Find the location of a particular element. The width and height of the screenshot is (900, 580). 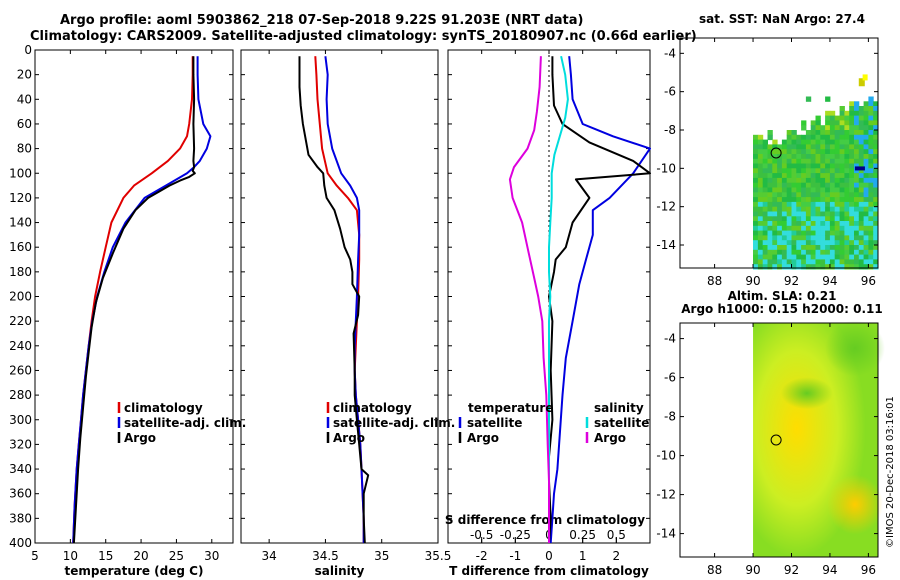

difference-legend-label: satellite is located at coordinates (494, 423).